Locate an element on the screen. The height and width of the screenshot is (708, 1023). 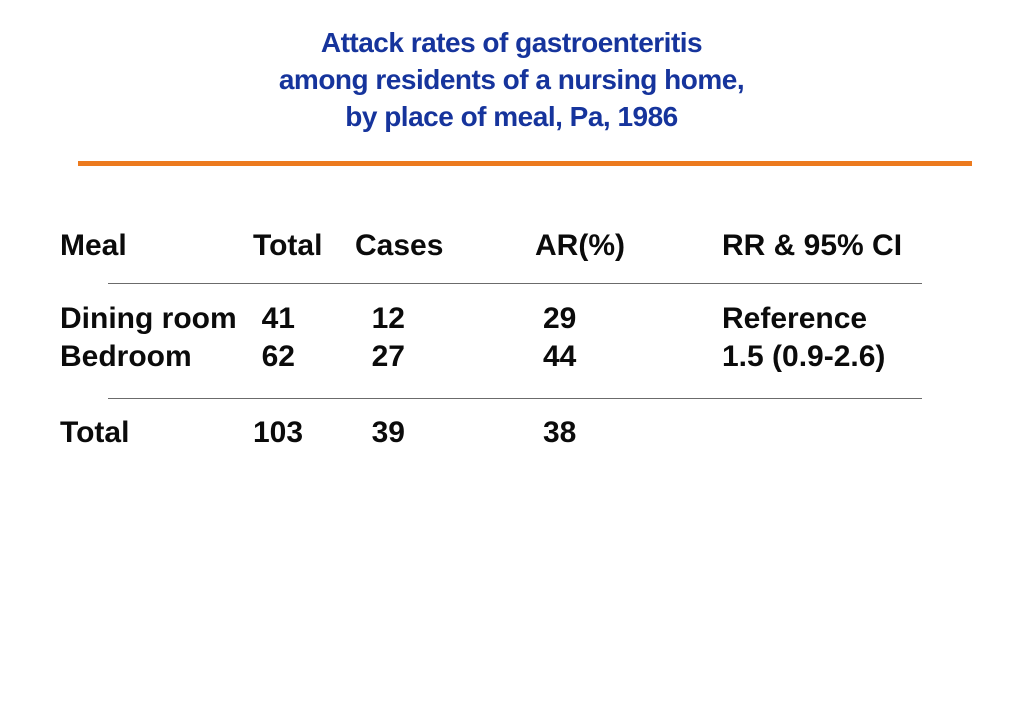
table-row-bedroom: Bedroom 62 27 44 1.5 (0.9-2.6) is located at coordinates (491, 357).